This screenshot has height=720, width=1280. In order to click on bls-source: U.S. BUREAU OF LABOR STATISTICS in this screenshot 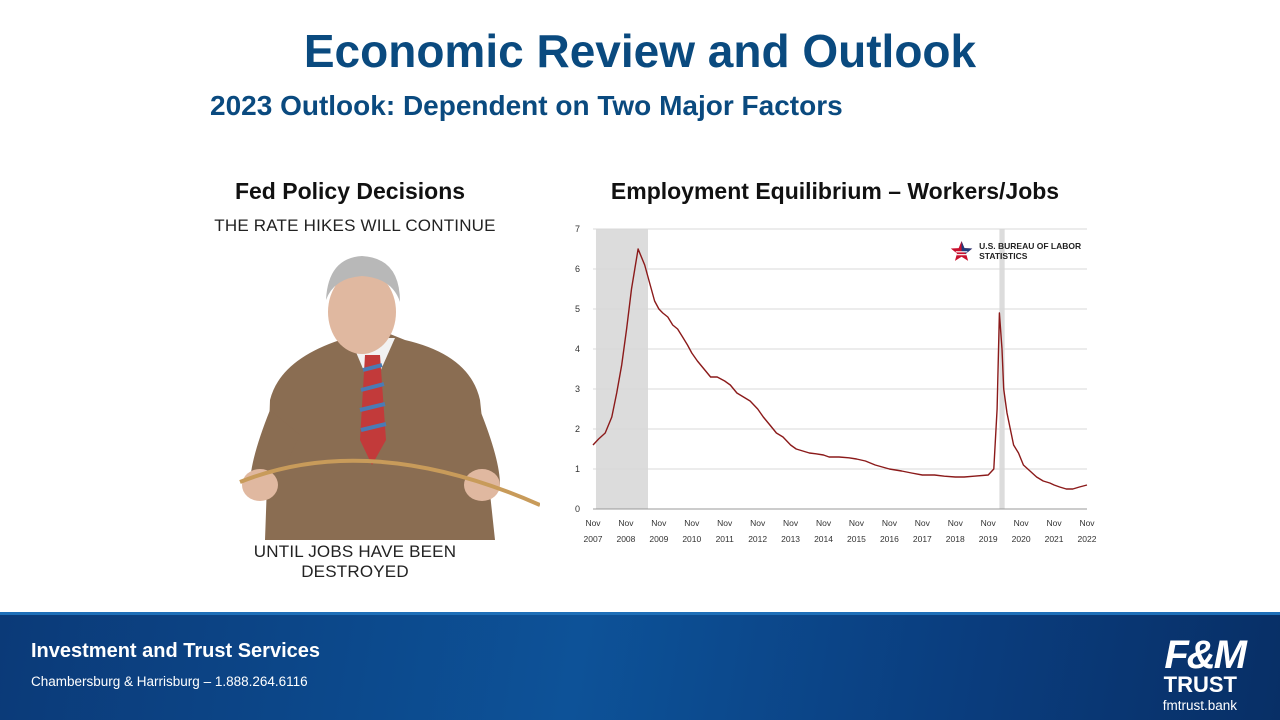, I will do `click(1027, 251)`.